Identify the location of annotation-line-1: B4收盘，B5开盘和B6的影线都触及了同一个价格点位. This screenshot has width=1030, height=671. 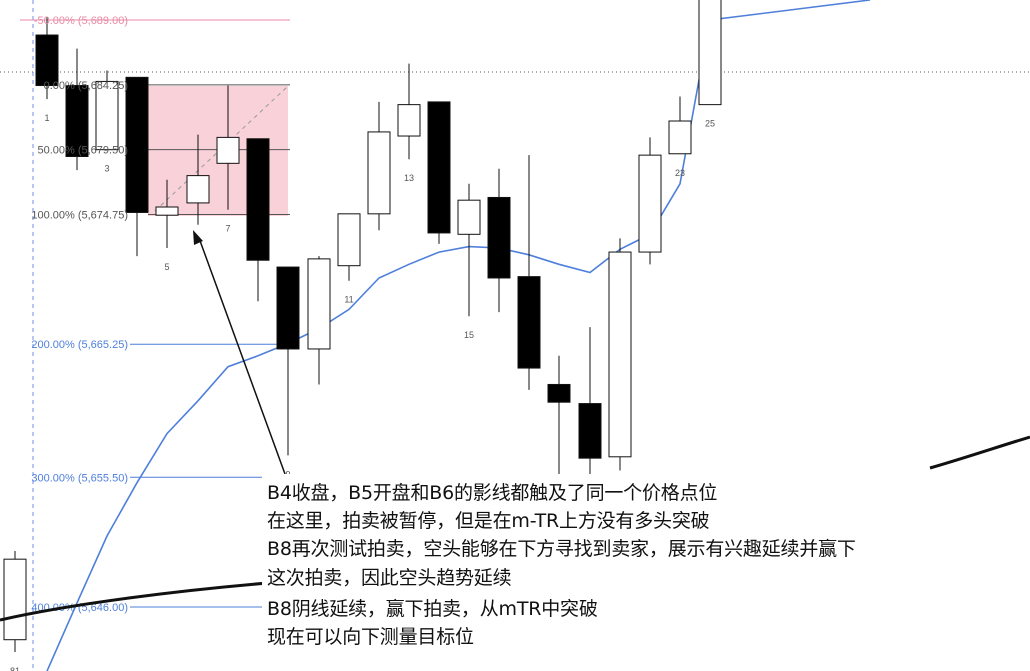
(492, 493).